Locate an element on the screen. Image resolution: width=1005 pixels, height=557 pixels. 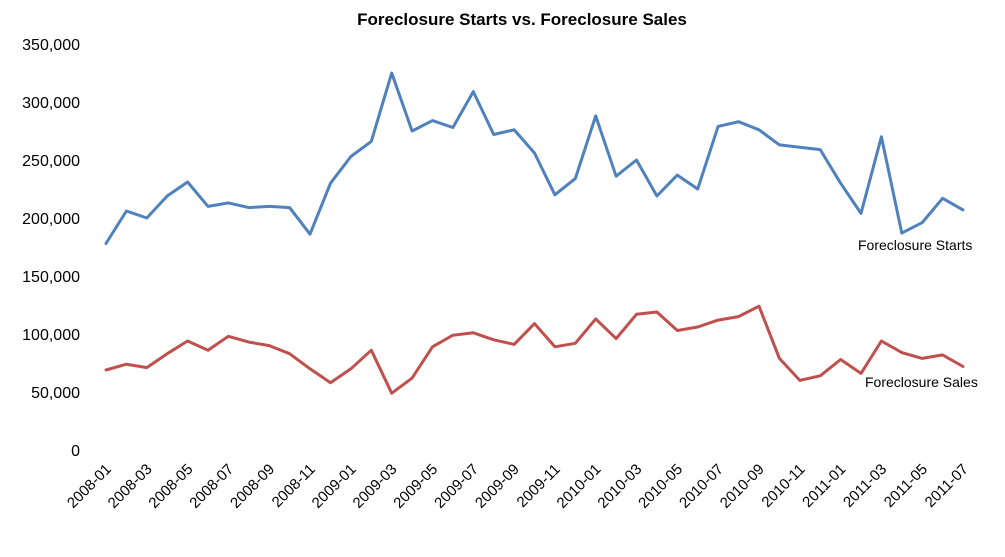
y-tick-label: 150,000 is located at coordinates (51, 277).